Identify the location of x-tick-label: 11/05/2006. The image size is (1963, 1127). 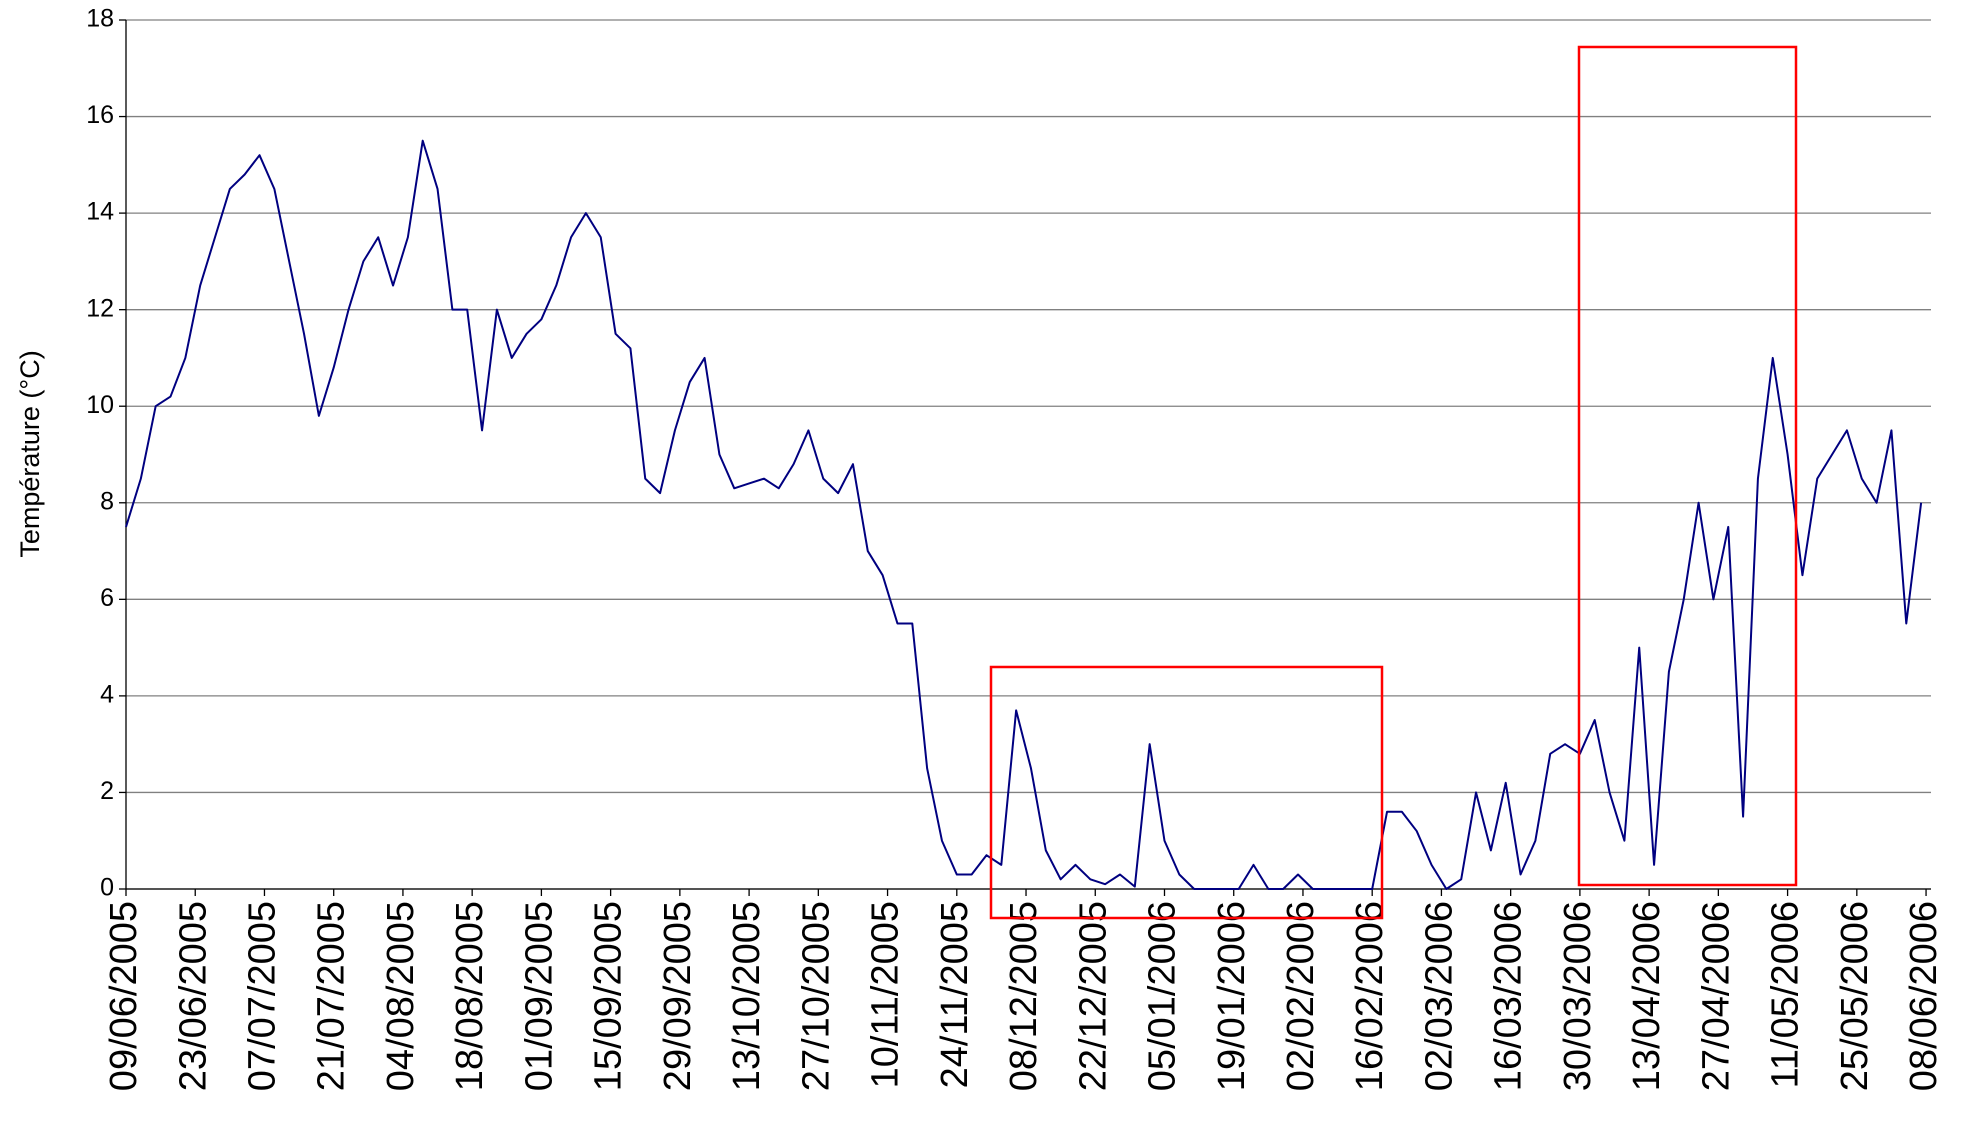
(1786, 994).